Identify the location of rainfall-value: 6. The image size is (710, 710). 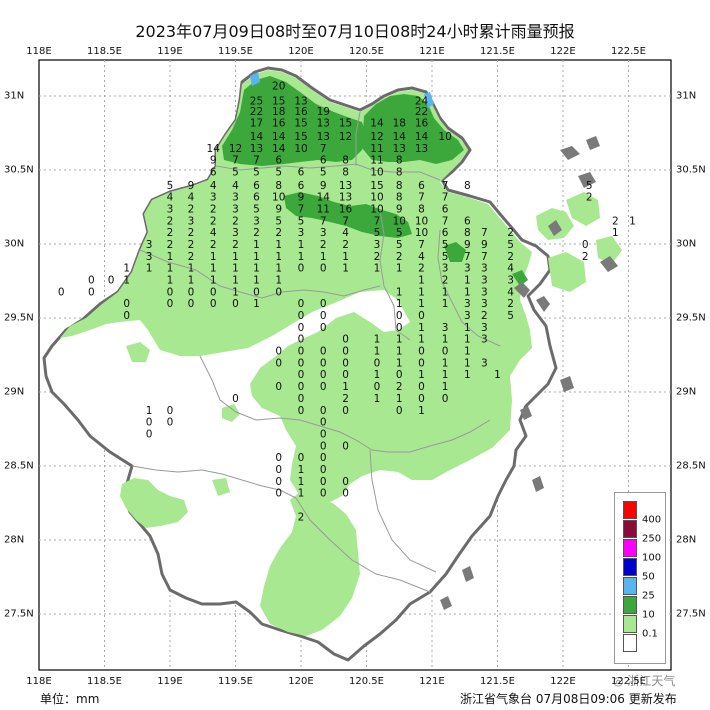
(467, 221).